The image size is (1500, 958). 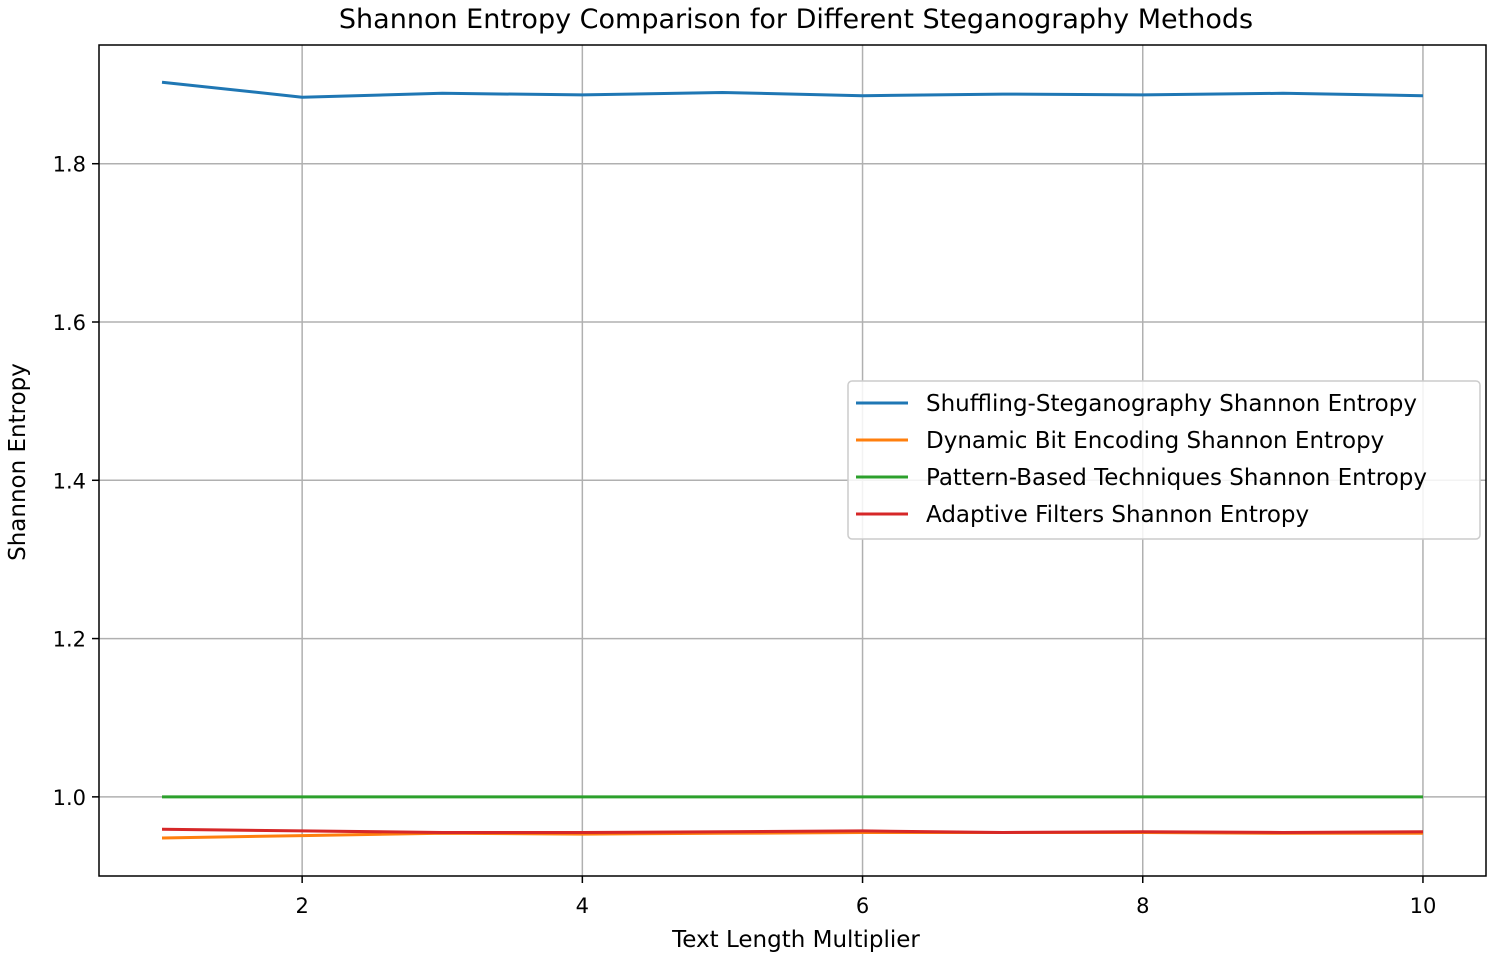 I want to click on legend-label: Pattern-Based Techniques Shannon Entropy, so click(x=1176, y=478).